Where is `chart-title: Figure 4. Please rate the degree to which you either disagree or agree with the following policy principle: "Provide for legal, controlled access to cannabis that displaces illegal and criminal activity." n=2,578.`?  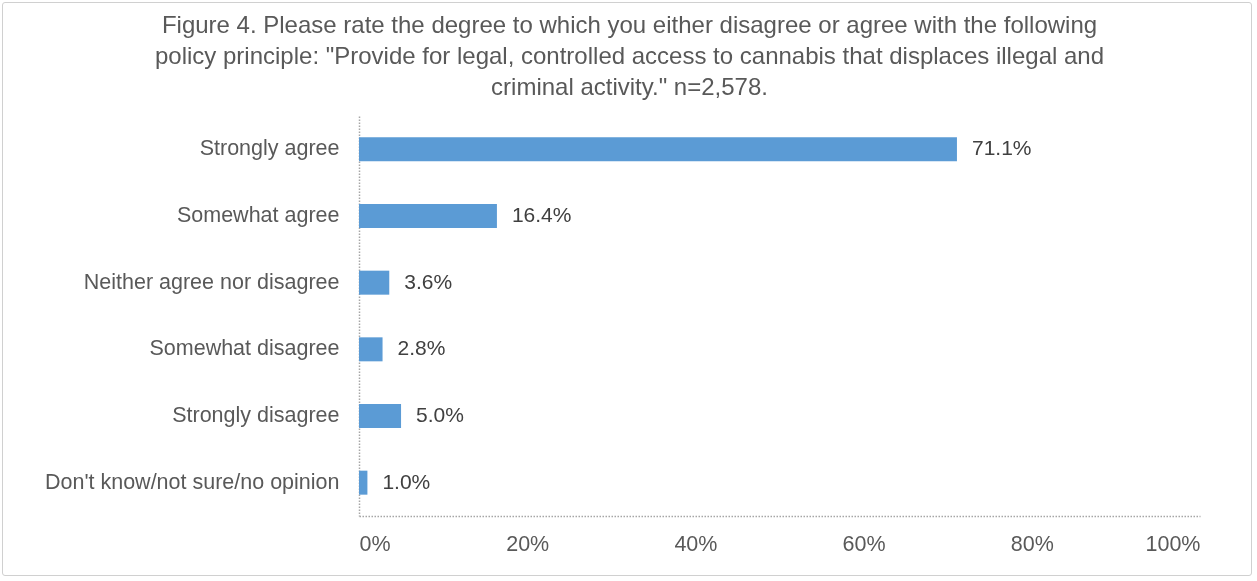 chart-title: Figure 4. Please rate the degree to which you either disagree or agree with the following policy principle: "Provide for legal, controlled access to cannabis that displaces illegal and criminal activity." n=2,578. is located at coordinates (629, 55).